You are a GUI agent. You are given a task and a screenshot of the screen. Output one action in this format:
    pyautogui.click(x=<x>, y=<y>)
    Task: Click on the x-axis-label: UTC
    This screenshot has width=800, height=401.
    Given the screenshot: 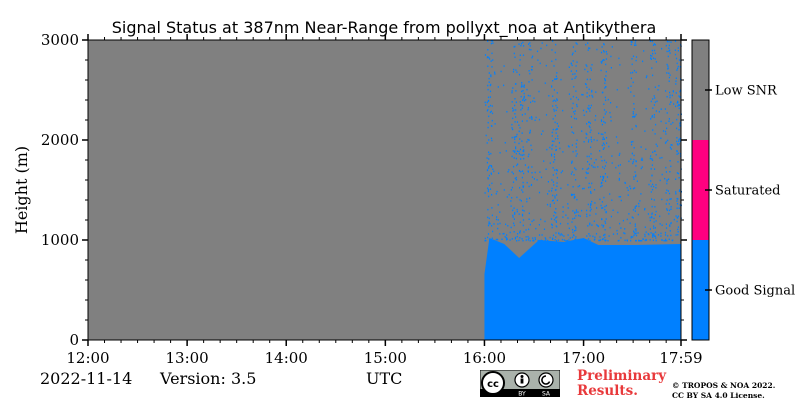 What is the action you would take?
    pyautogui.click(x=384, y=378)
    